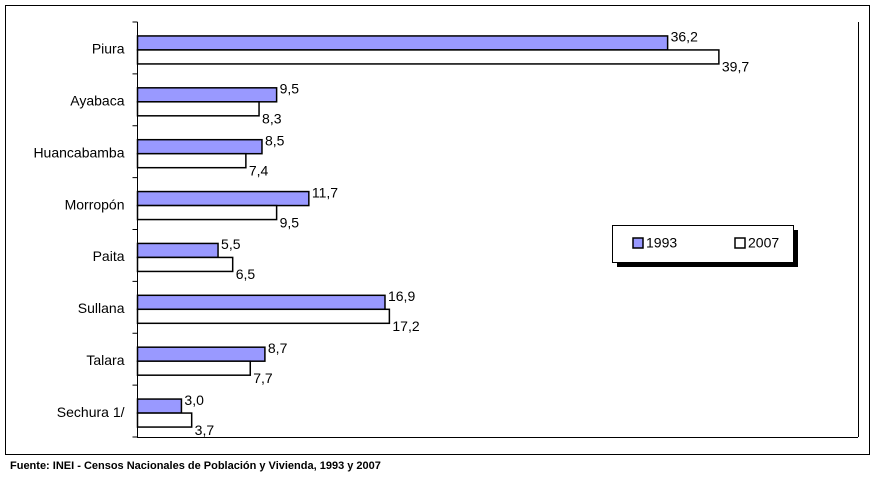 This screenshot has height=477, width=875. What do you see at coordinates (95, 204) in the screenshot?
I see `y-tick-label: Morropón` at bounding box center [95, 204].